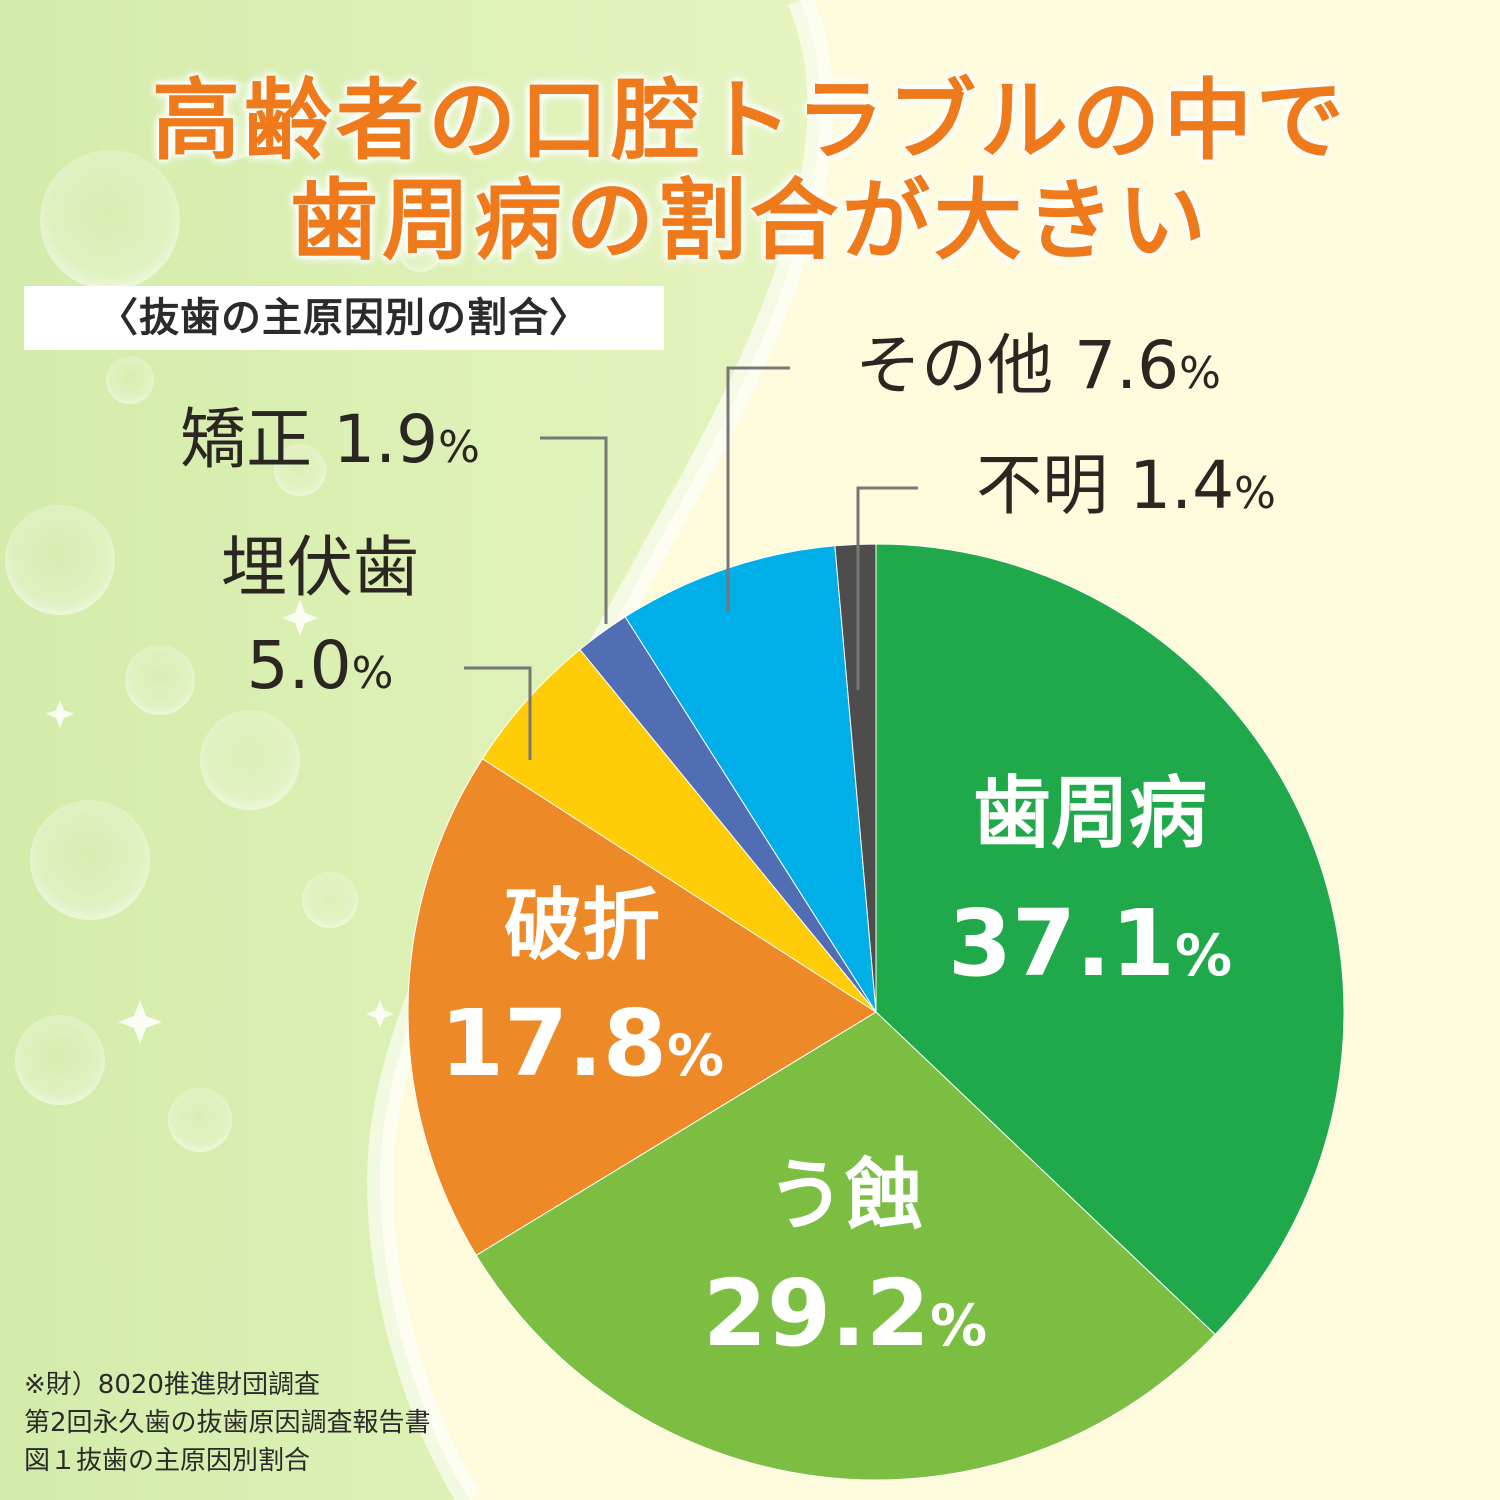  What do you see at coordinates (1126, 485) in the screenshot?
I see `slice-label-7: 不明 1.4%` at bounding box center [1126, 485].